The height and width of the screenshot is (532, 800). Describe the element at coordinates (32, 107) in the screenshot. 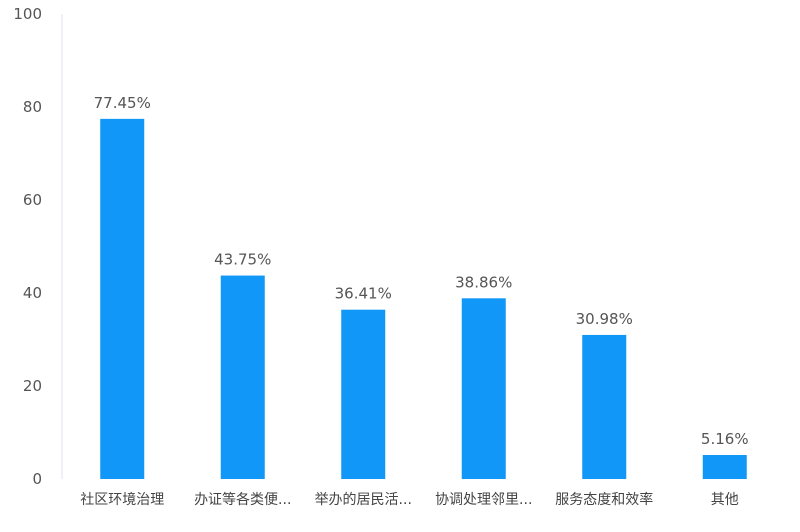

I see `y-tick-label: 80` at that location.